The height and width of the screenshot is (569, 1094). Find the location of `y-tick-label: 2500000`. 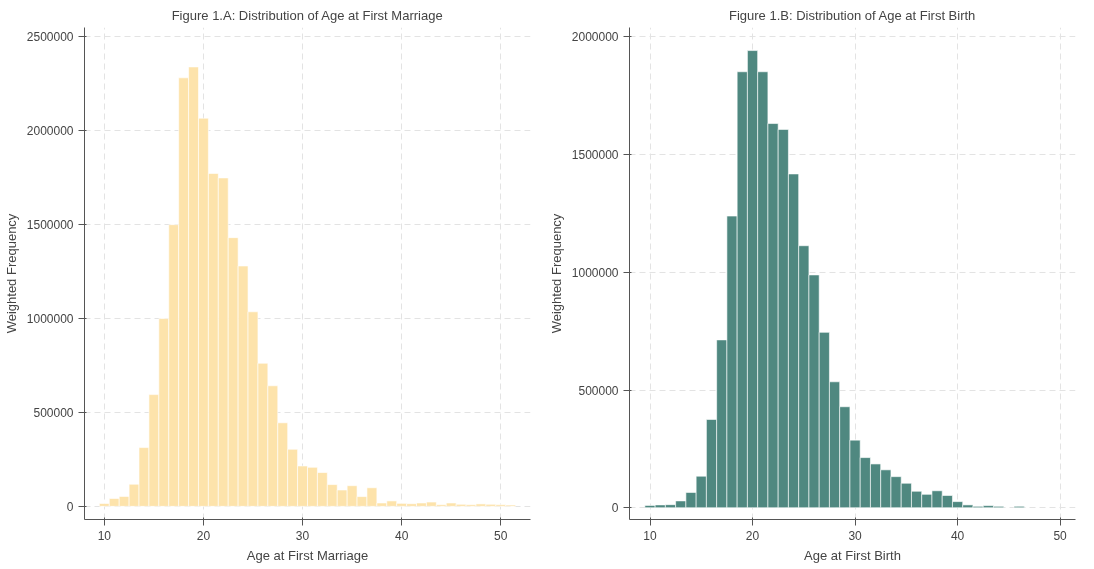

y-tick-label: 2500000 is located at coordinates (50, 37).